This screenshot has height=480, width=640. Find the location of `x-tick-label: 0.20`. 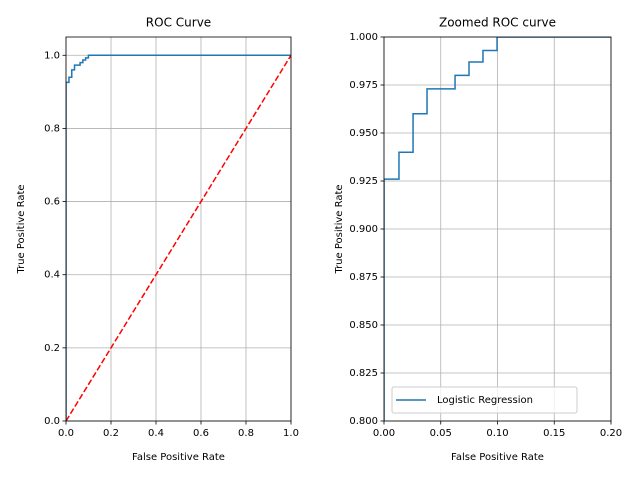

x-tick-label: 0.20 is located at coordinates (611, 433).